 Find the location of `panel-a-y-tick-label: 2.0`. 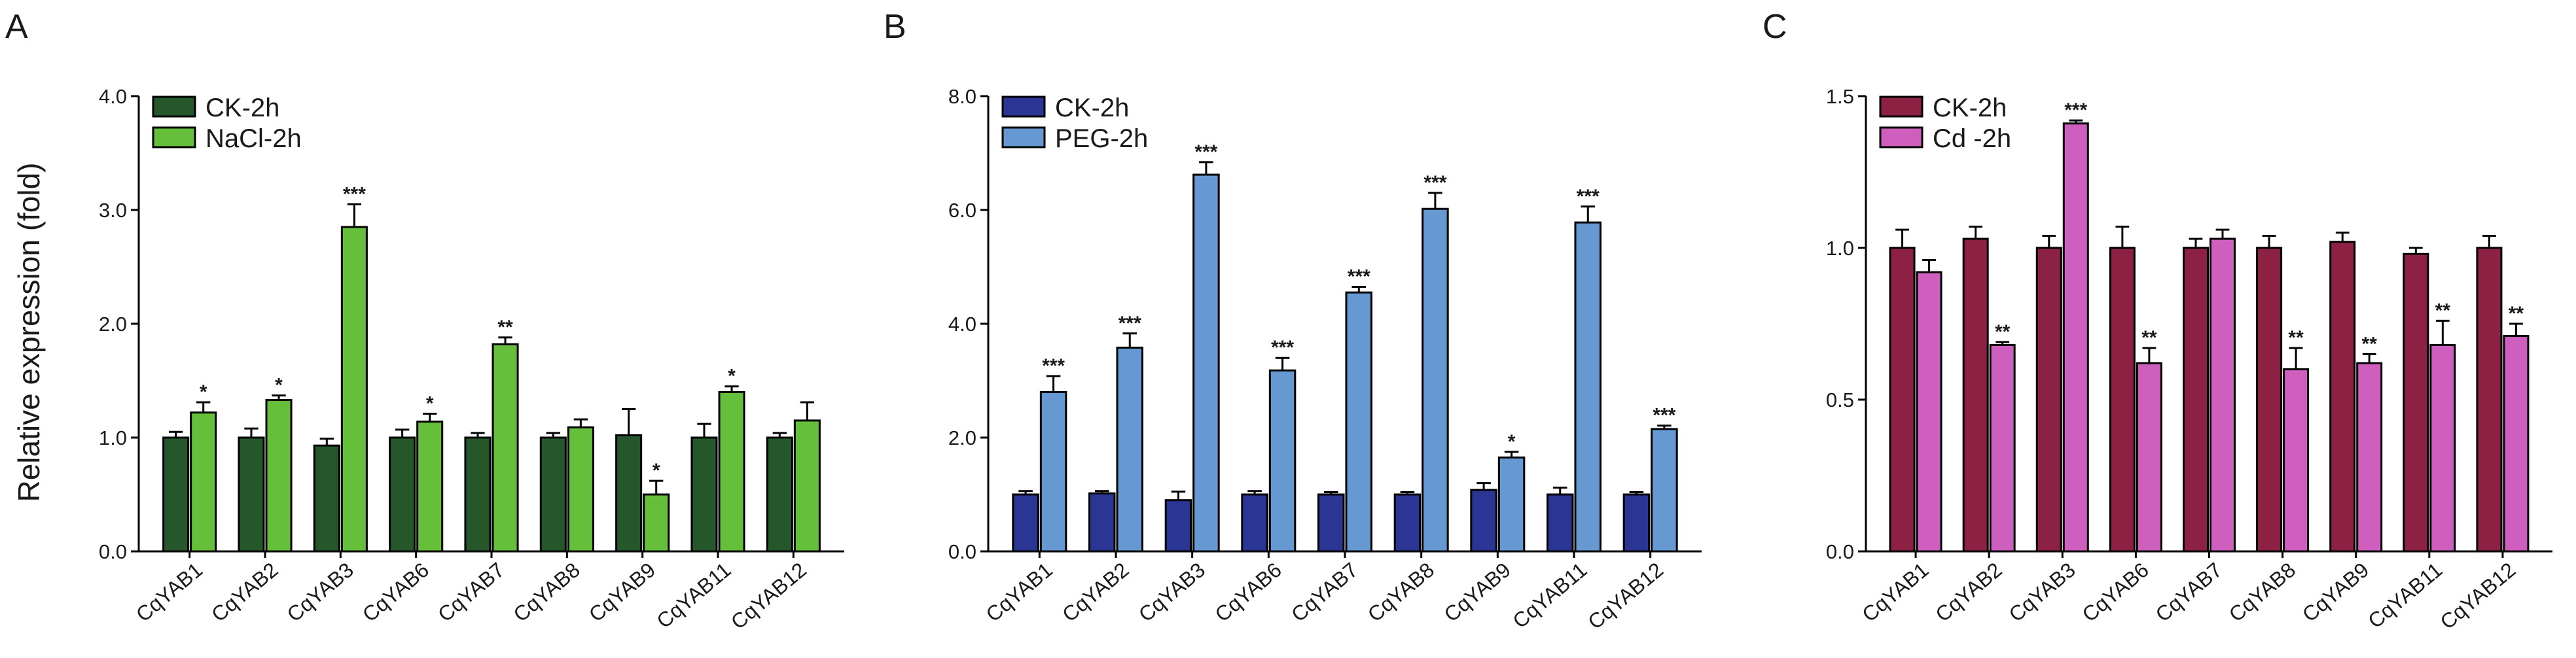

panel-a-y-tick-label: 2.0 is located at coordinates (113, 324).